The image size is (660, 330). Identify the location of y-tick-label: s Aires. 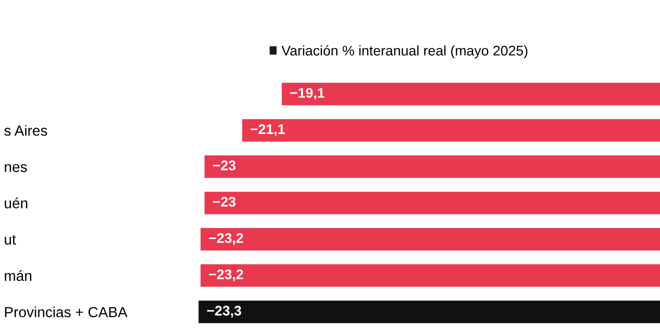
(26, 130).